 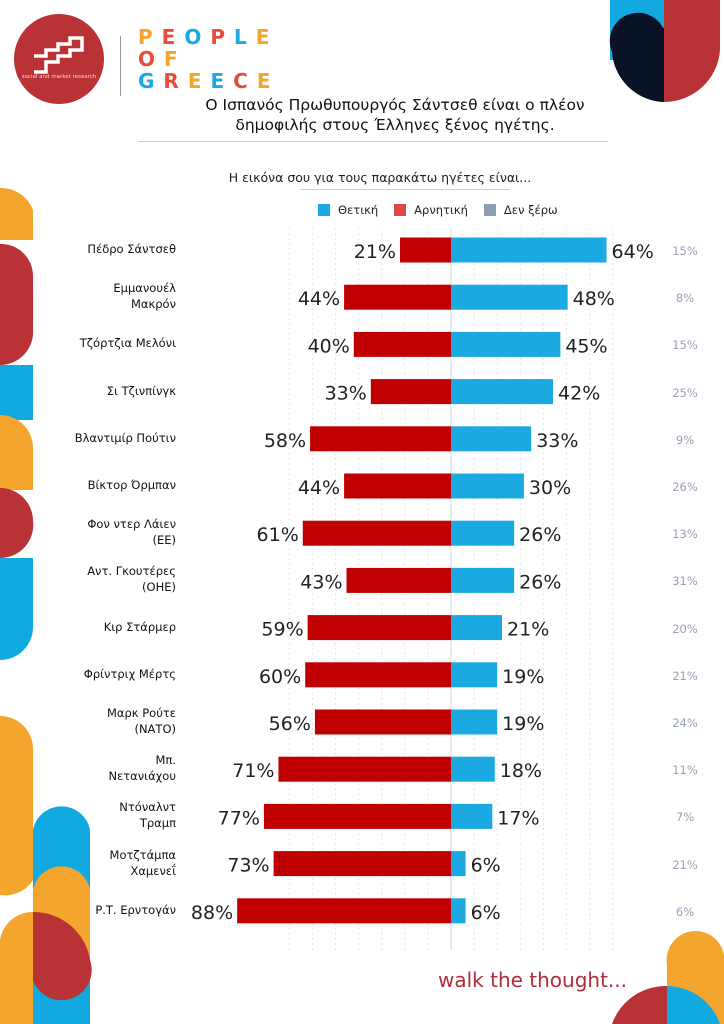 What do you see at coordinates (685, 770) in the screenshot?
I see `data-label-dont-know: 11%` at bounding box center [685, 770].